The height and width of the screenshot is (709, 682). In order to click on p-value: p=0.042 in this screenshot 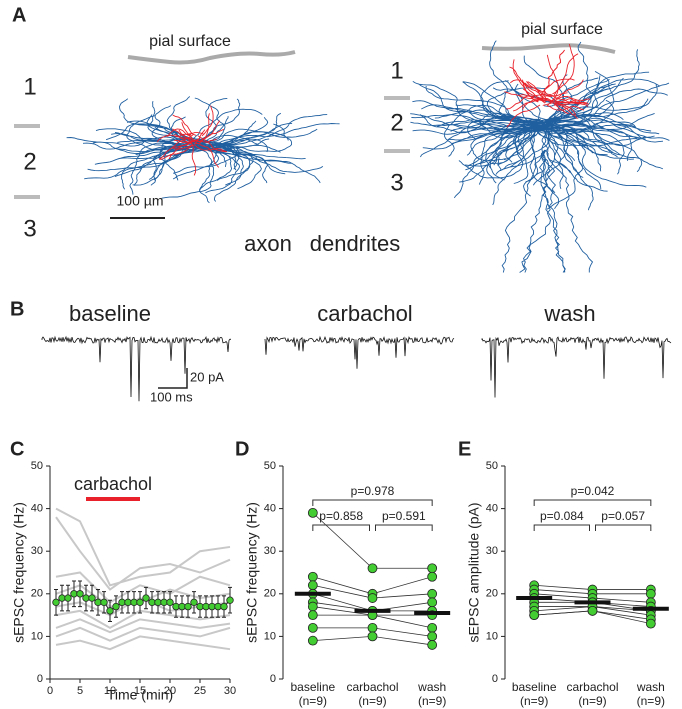, I will do `click(593, 491)`.